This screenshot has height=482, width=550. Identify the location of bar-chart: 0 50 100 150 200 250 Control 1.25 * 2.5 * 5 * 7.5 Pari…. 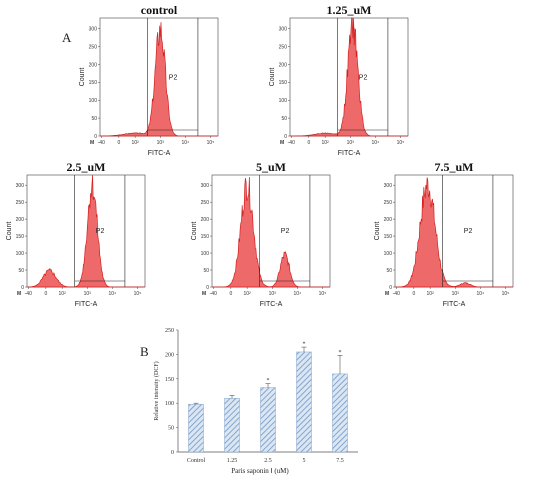
(255, 401).